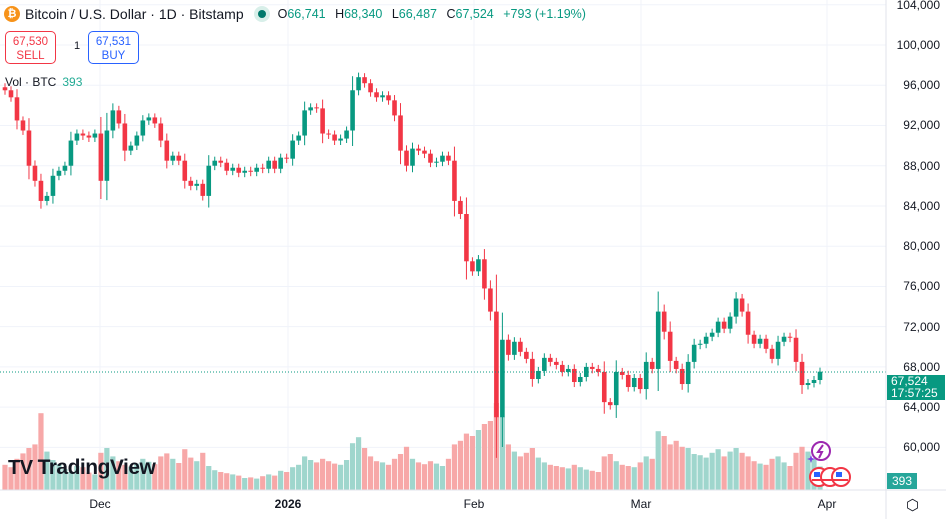  I want to click on volume-legend: Vol · BTC 393, so click(44, 82).